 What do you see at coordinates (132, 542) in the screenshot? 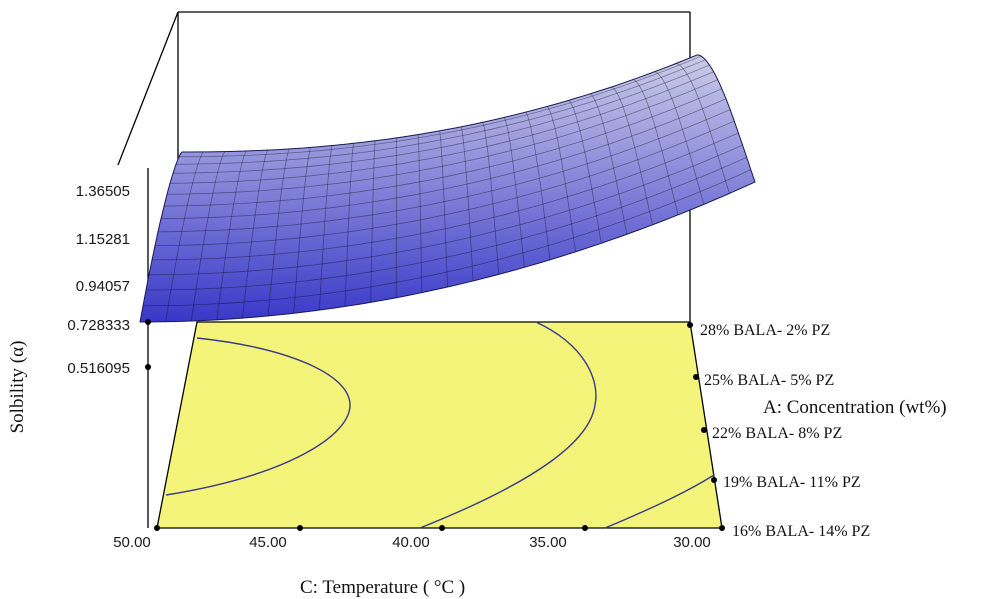
I see `x-tick-label: 50.00` at bounding box center [132, 542].